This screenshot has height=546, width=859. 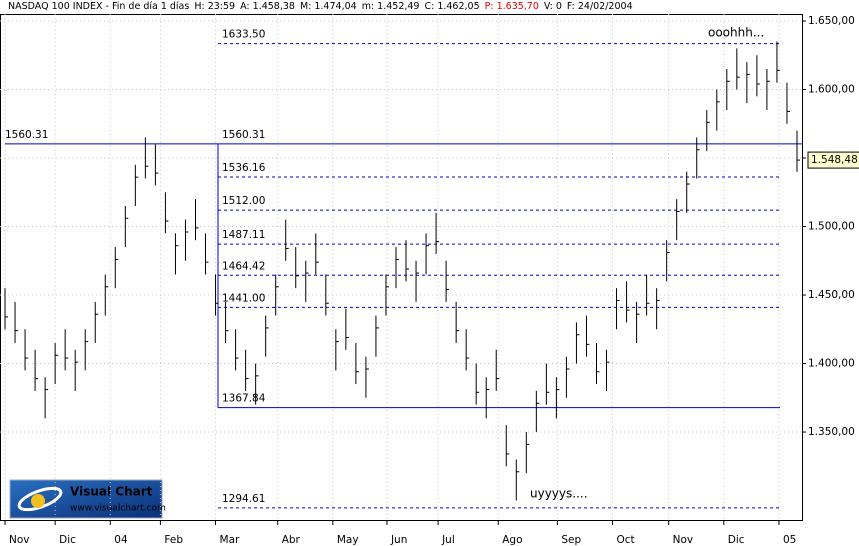 I want to click on logo-title: Visual Chart, so click(x=111, y=492).